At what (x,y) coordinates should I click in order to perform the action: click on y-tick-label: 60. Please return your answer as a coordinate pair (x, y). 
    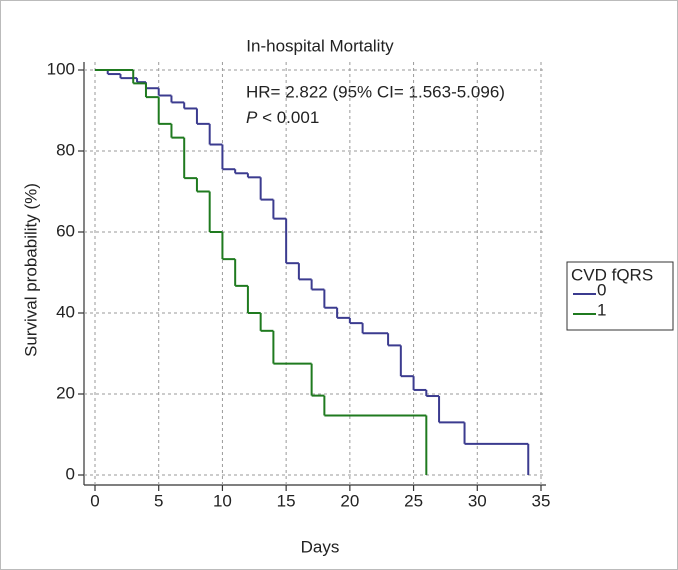
    Looking at the image, I should click on (65, 230).